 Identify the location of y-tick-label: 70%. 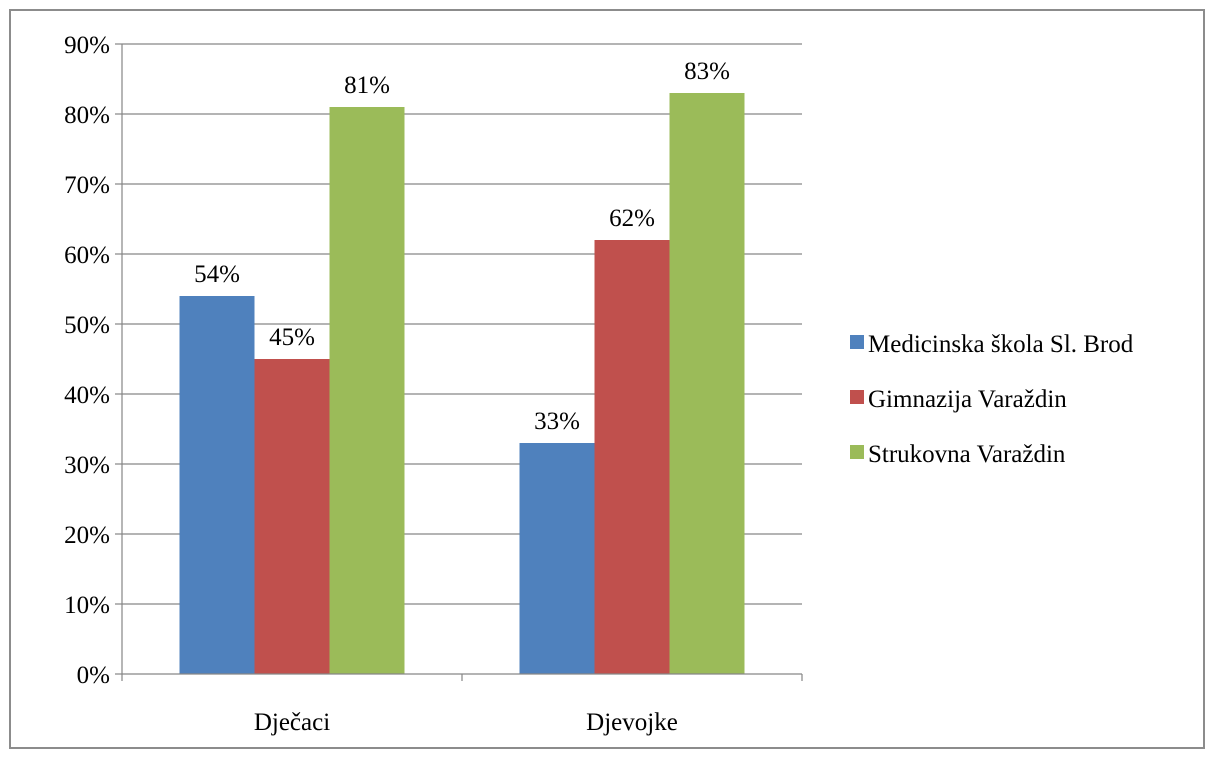
(87, 185).